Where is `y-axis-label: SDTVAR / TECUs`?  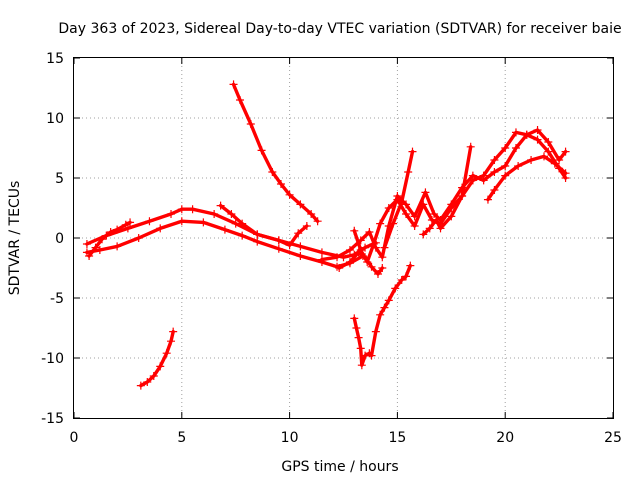 y-axis-label: SDTVAR / TECUs is located at coordinates (15, 238).